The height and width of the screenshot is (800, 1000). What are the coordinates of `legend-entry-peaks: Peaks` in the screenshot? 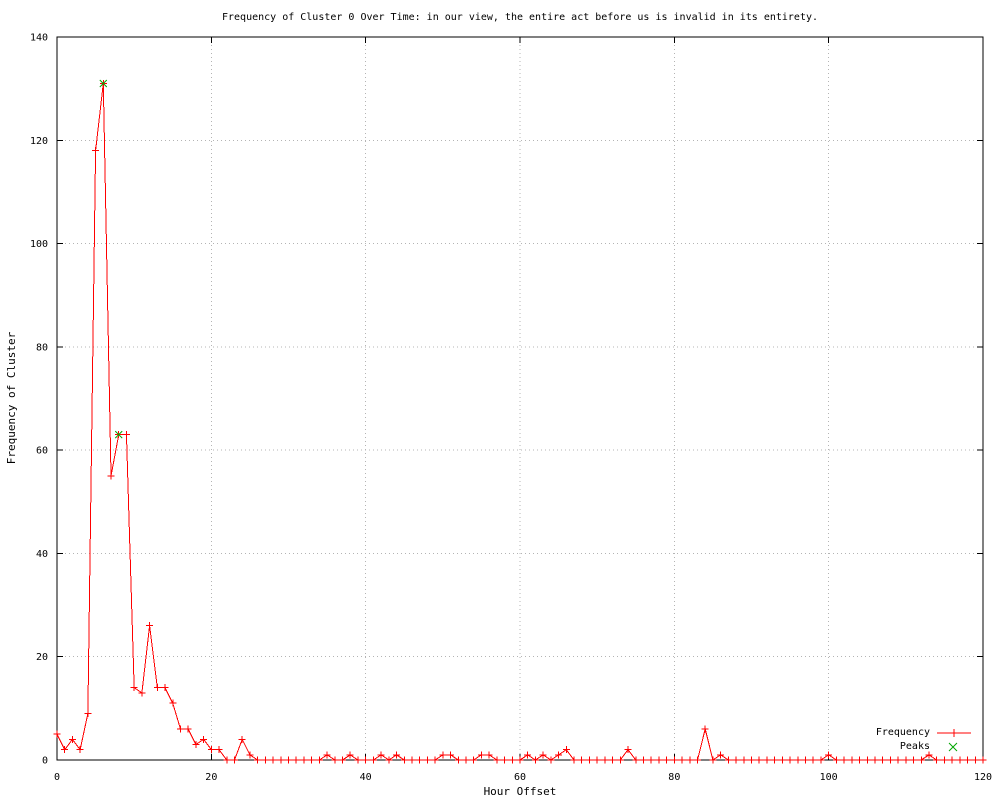 It's located at (936, 747).